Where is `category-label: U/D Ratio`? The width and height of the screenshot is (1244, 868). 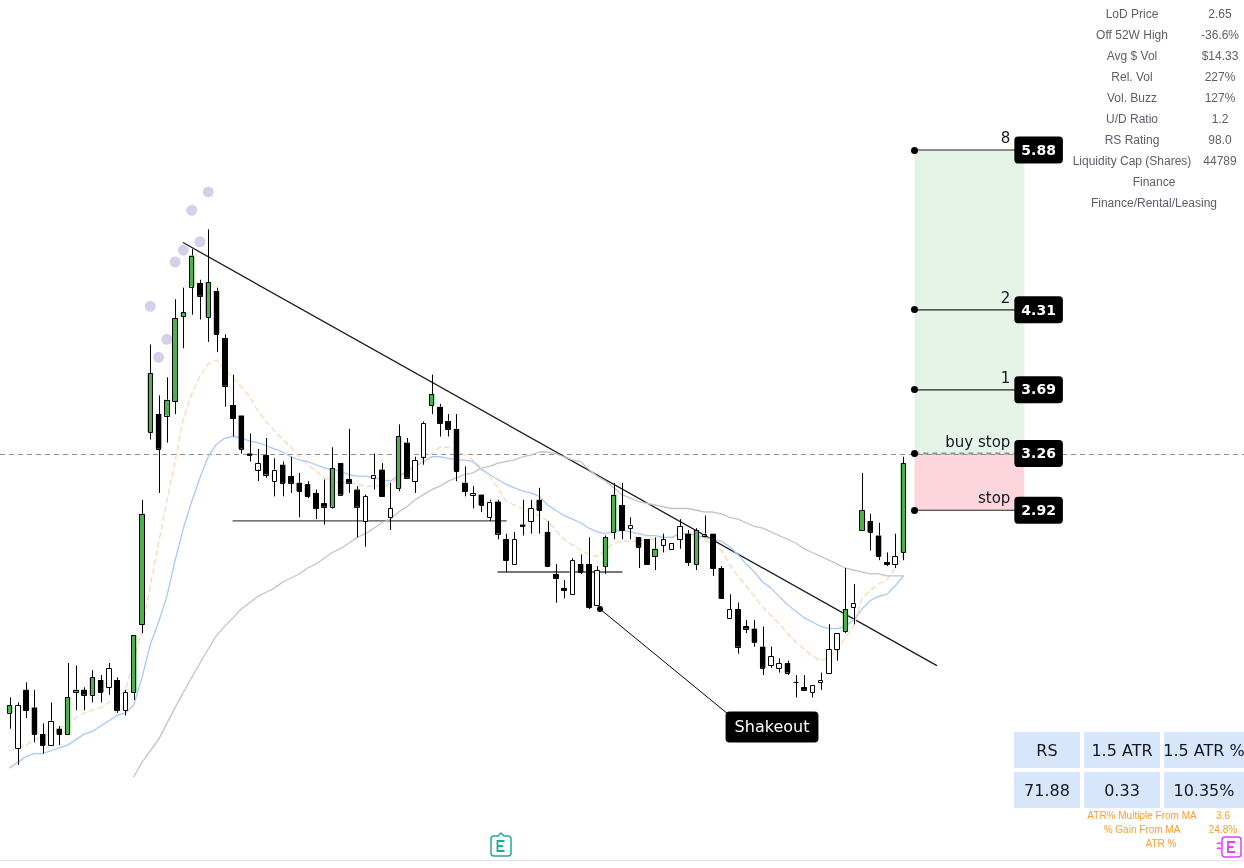
category-label: U/D Ratio is located at coordinates (1131, 118).